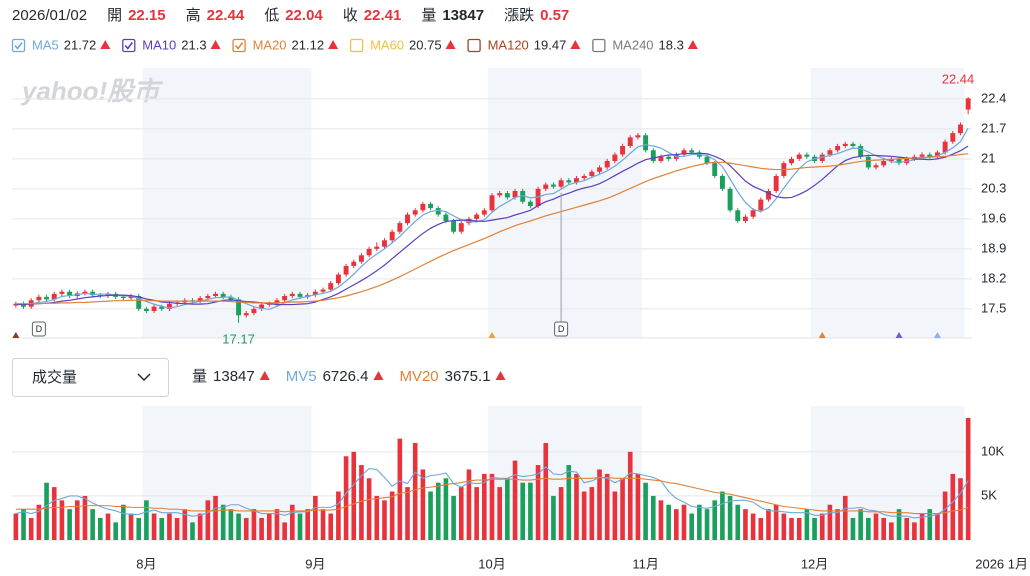 The width and height of the screenshot is (1030, 576). What do you see at coordinates (993, 217) in the screenshot?
I see `y-tick-label: 19.6` at bounding box center [993, 217].